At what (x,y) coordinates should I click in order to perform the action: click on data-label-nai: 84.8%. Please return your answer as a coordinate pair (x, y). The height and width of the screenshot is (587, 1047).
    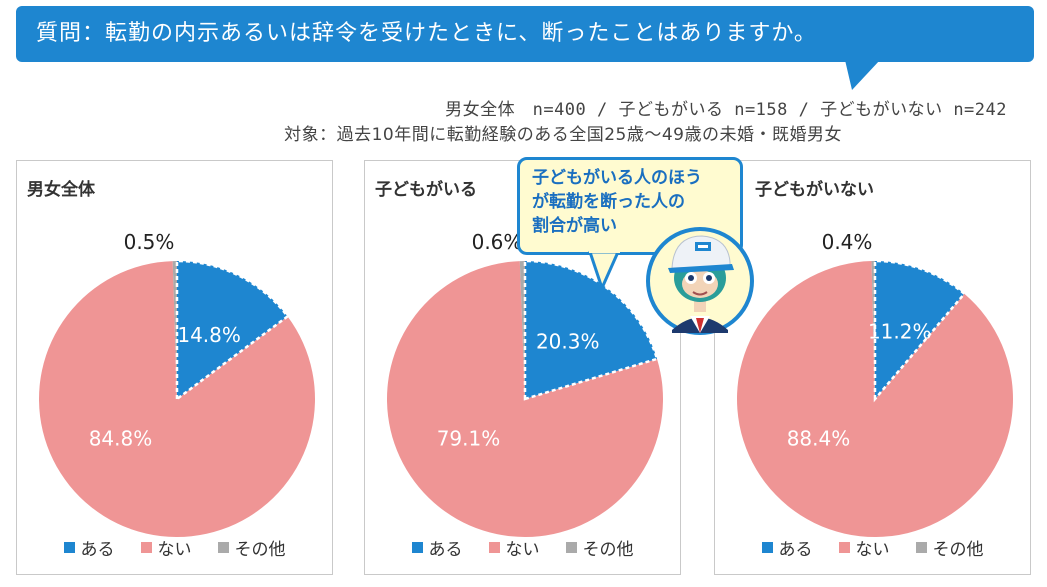
    Looking at the image, I should click on (121, 439).